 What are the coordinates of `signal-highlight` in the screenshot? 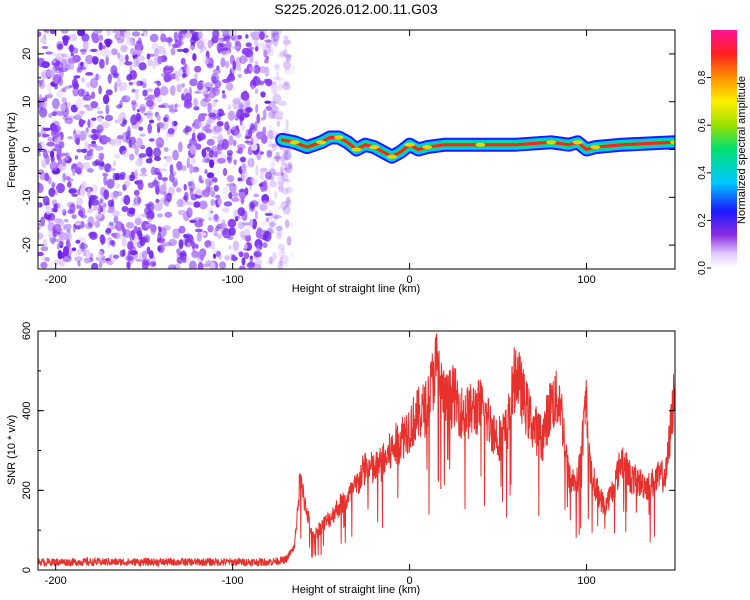 It's located at (321, 142).